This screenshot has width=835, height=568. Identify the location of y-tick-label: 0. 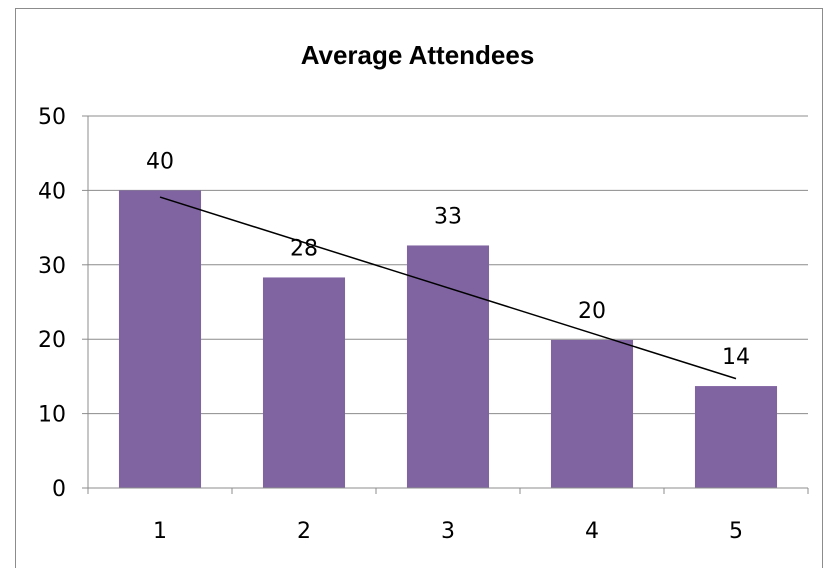
(59, 489).